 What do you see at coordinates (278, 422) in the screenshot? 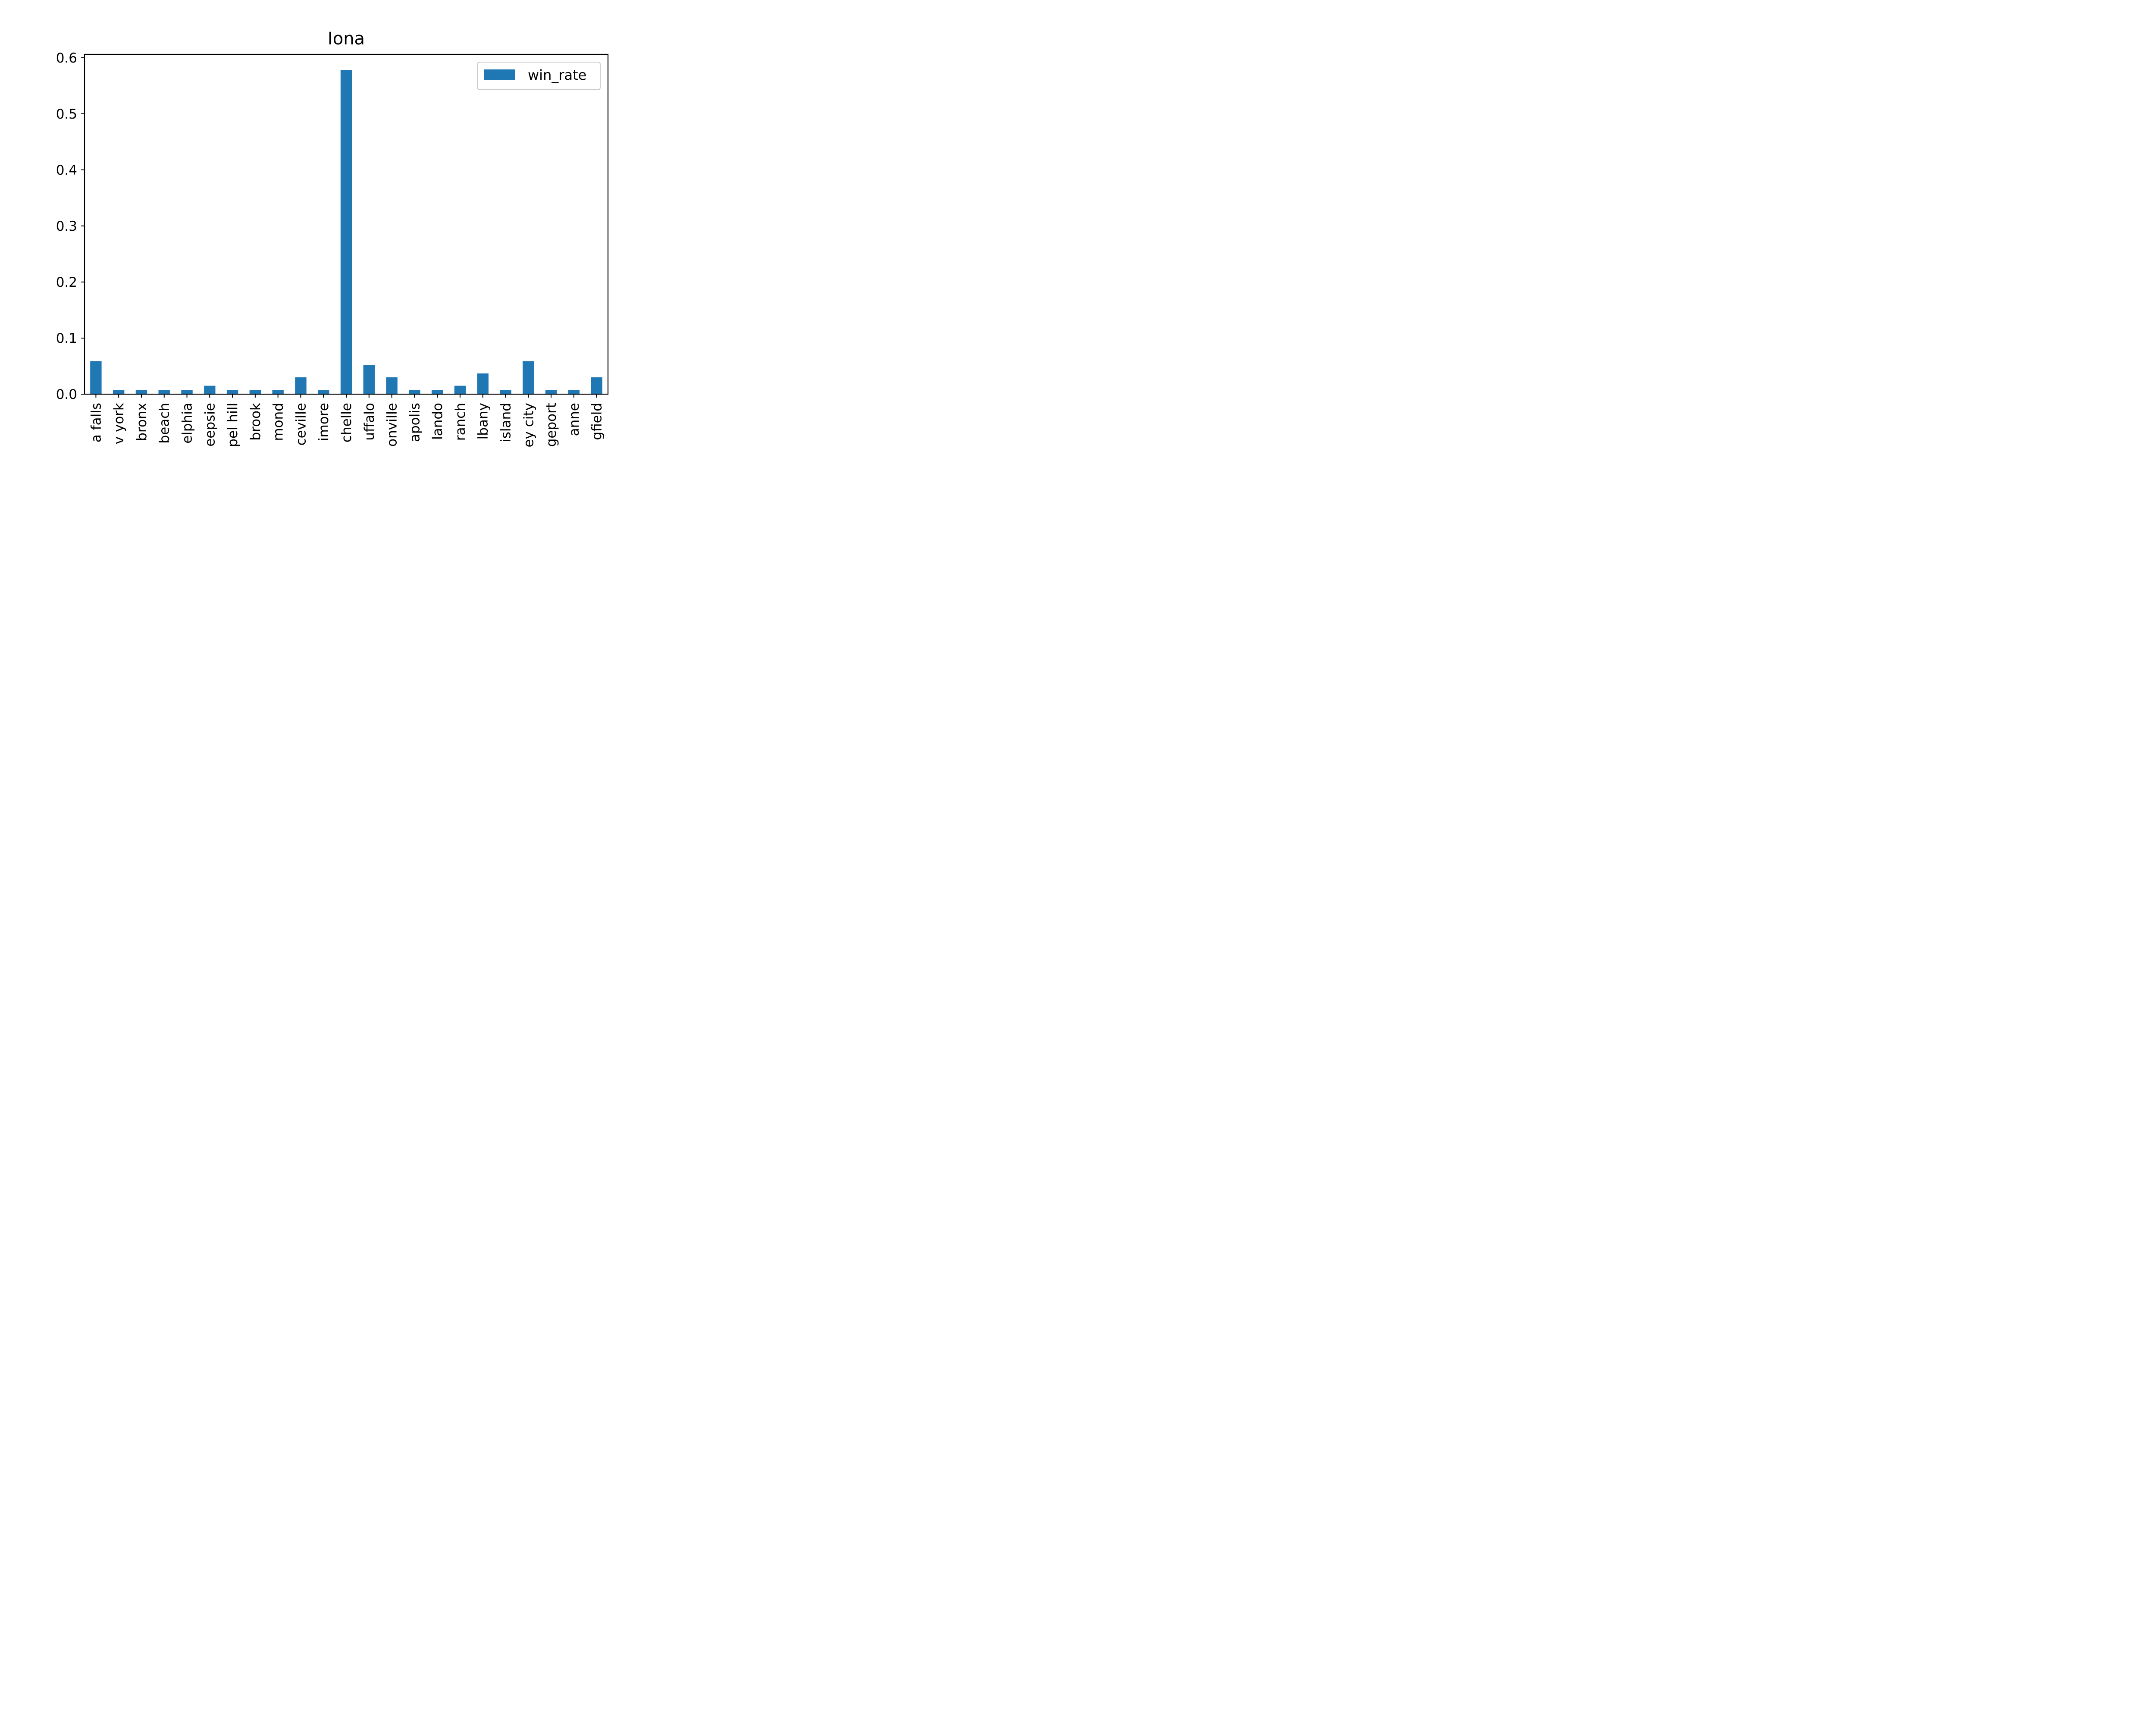
I see `x-tick-label-8: mond` at bounding box center [278, 422].